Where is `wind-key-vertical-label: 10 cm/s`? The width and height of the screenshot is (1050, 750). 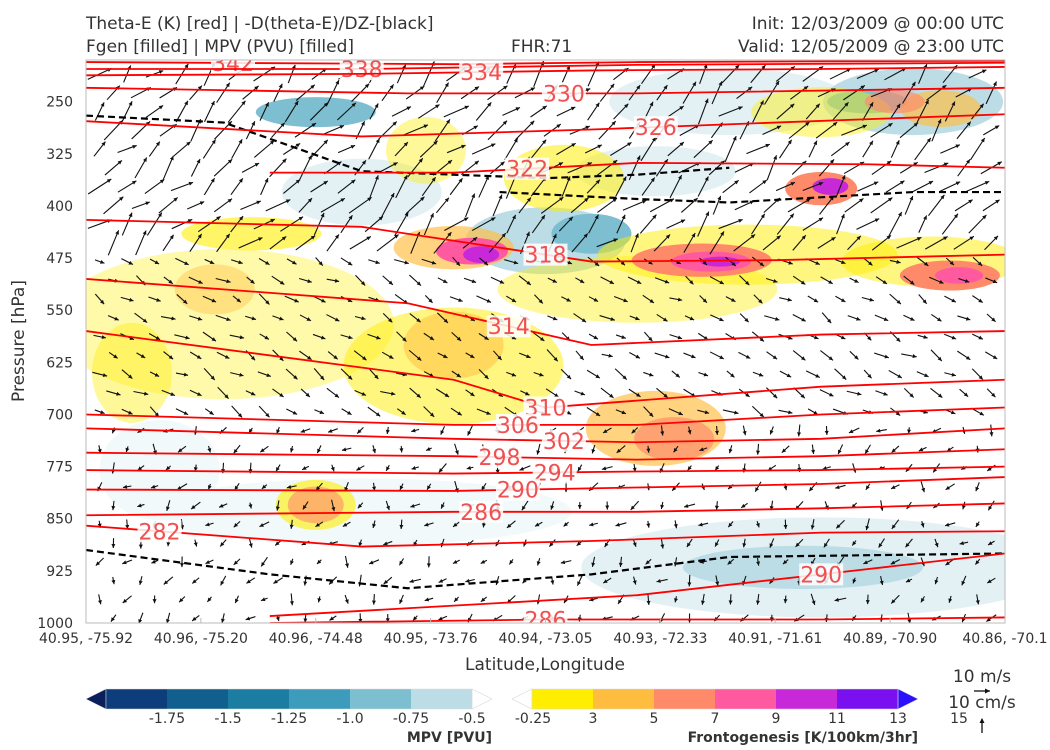
wind-key-vertical-label: 10 cm/s is located at coordinates (982, 703).